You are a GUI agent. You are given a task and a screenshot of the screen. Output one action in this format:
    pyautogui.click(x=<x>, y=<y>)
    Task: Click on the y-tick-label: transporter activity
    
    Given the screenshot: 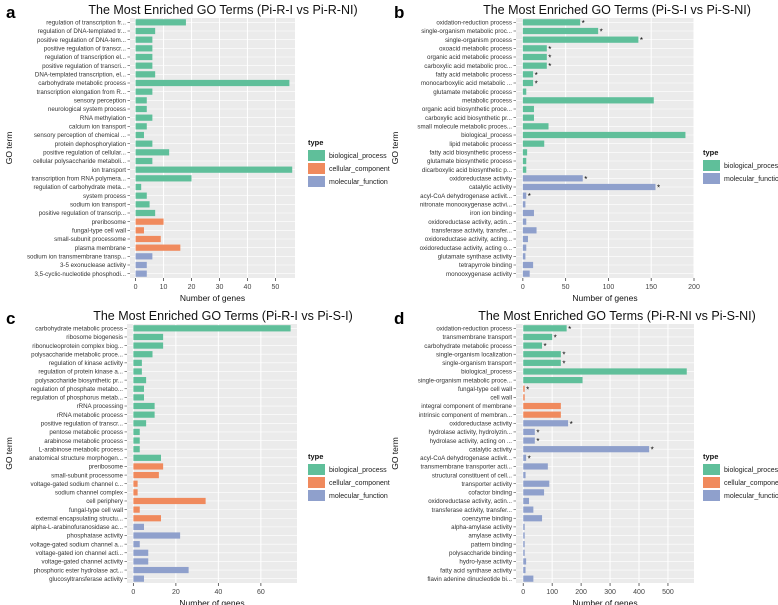 What is the action you would take?
    pyautogui.click(x=486, y=484)
    